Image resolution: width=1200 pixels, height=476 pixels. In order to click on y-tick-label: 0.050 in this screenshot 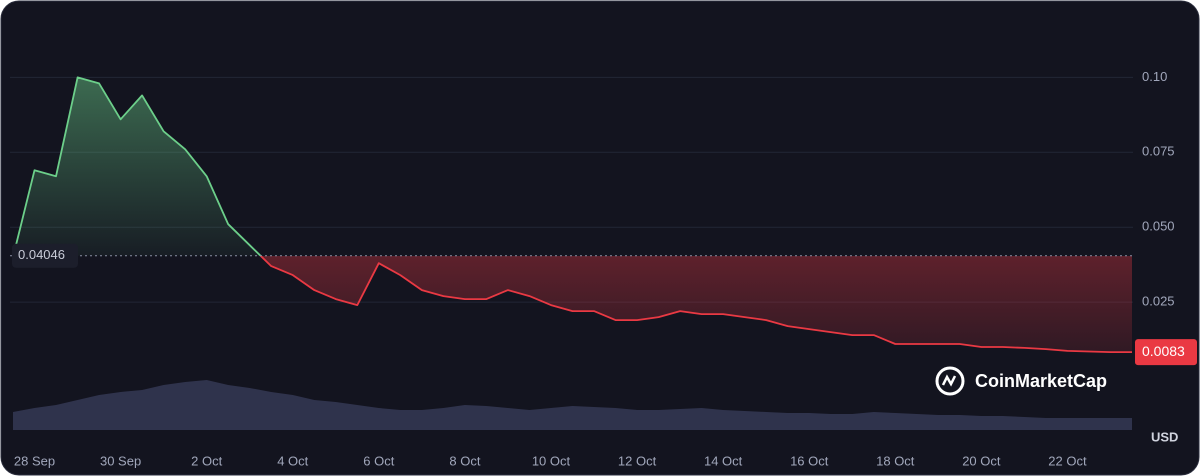, I will do `click(1158, 226)`.